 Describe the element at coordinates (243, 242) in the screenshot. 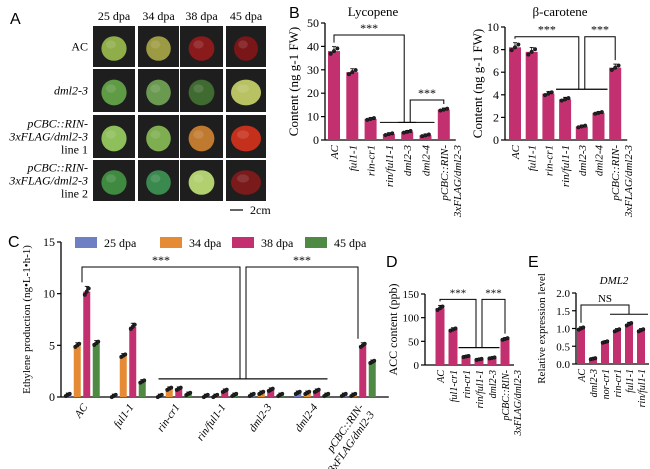

I see `legend-swatch` at that location.